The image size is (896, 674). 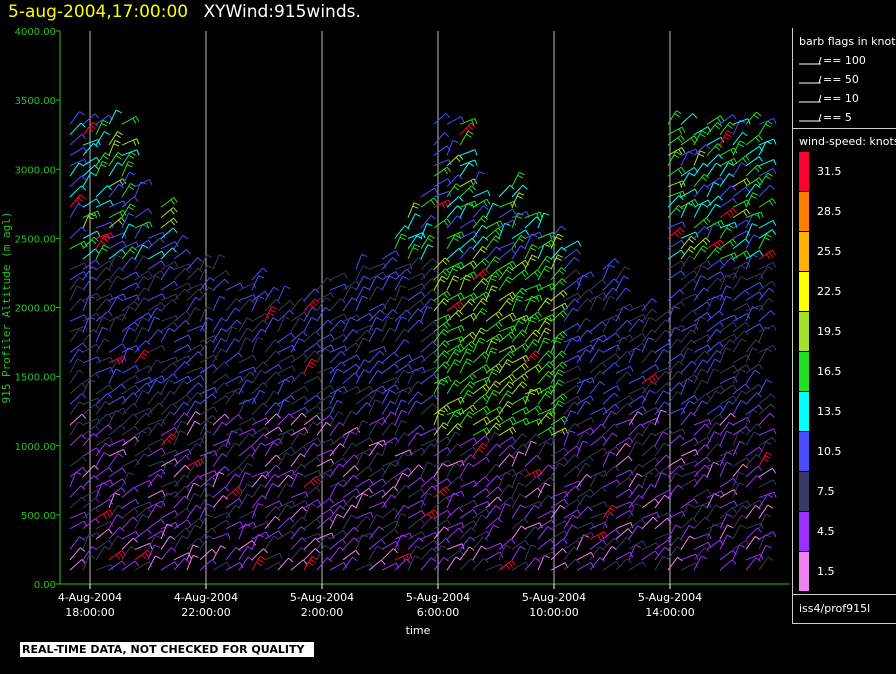 I want to click on barb-legend-title: barb flags in knots, so click(x=847, y=41).